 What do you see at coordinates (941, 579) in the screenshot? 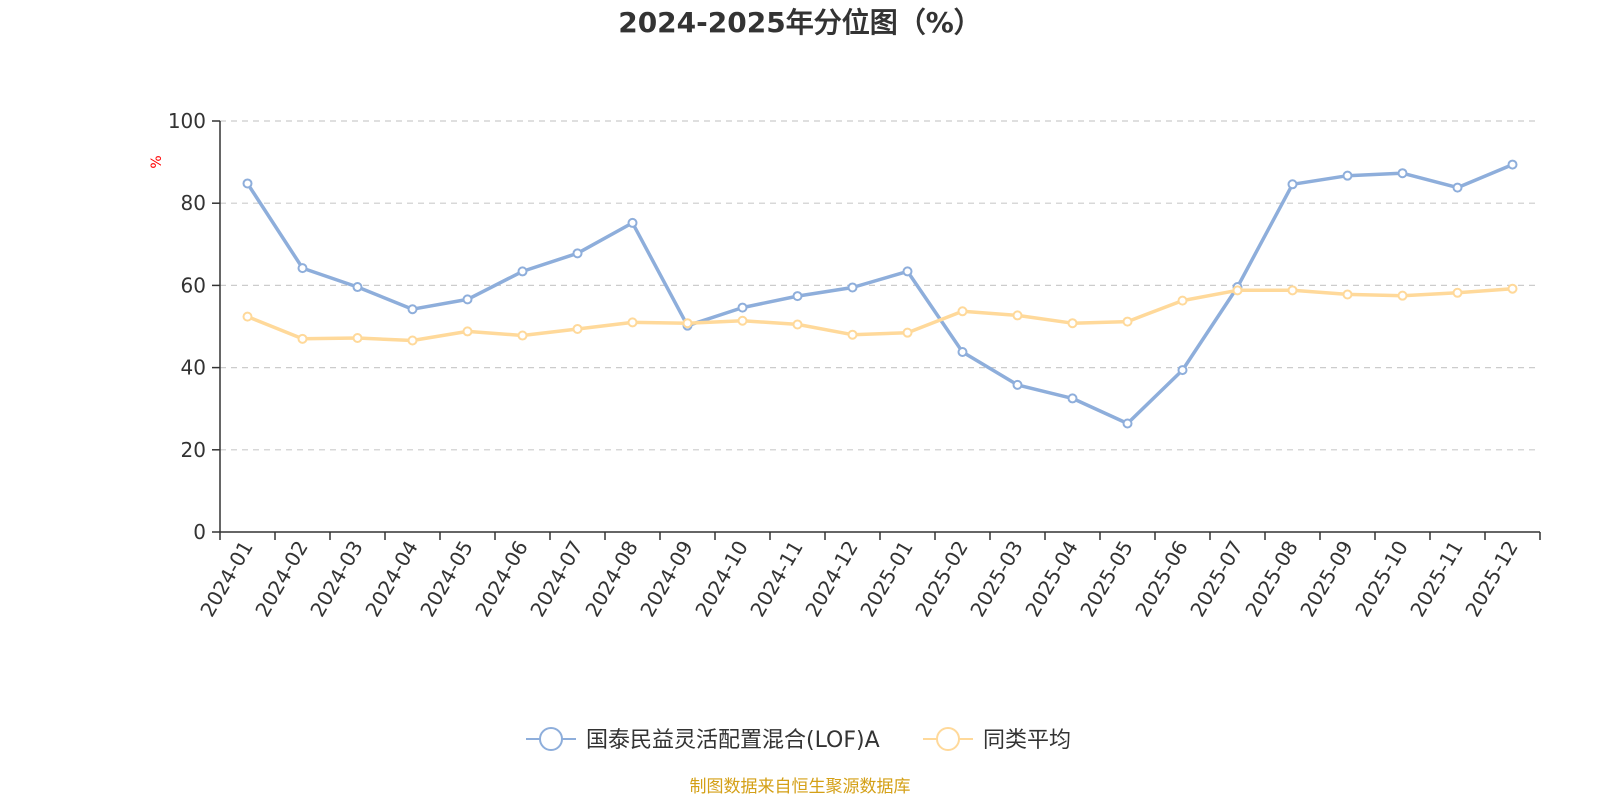
I see `x-tick-label: 2025-02` at bounding box center [941, 579].